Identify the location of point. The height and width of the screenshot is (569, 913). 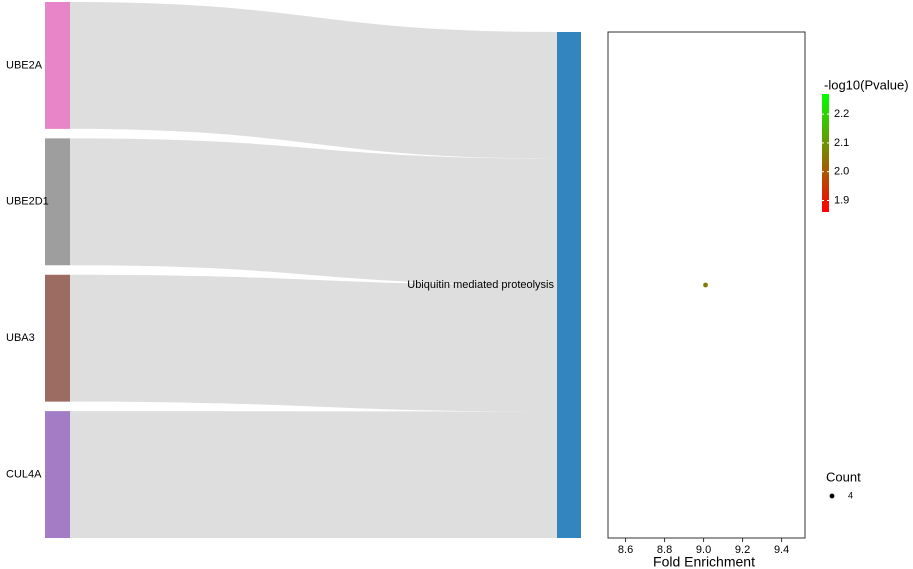
(705, 285).